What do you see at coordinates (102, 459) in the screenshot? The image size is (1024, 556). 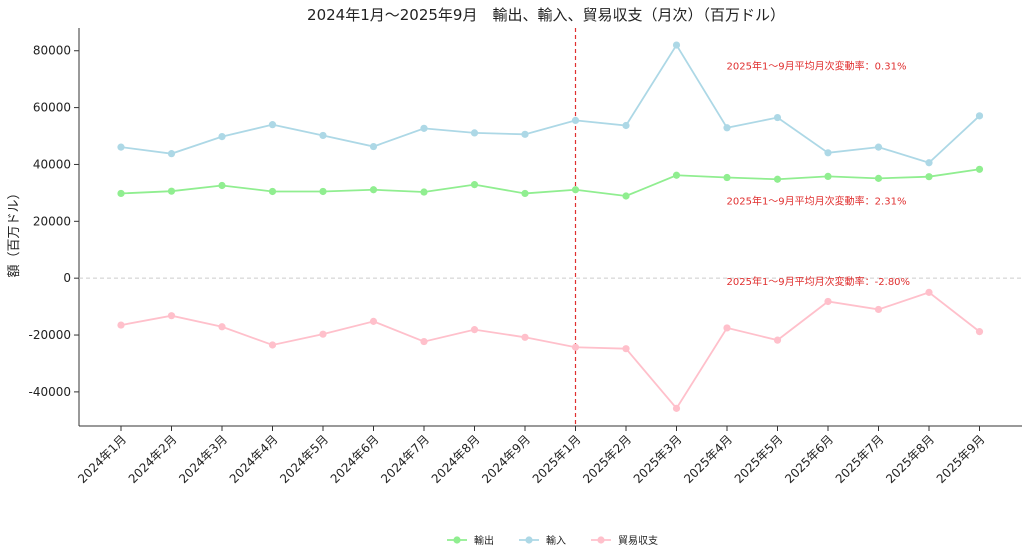 I see `x-tick-label: 2024年1月` at bounding box center [102, 459].